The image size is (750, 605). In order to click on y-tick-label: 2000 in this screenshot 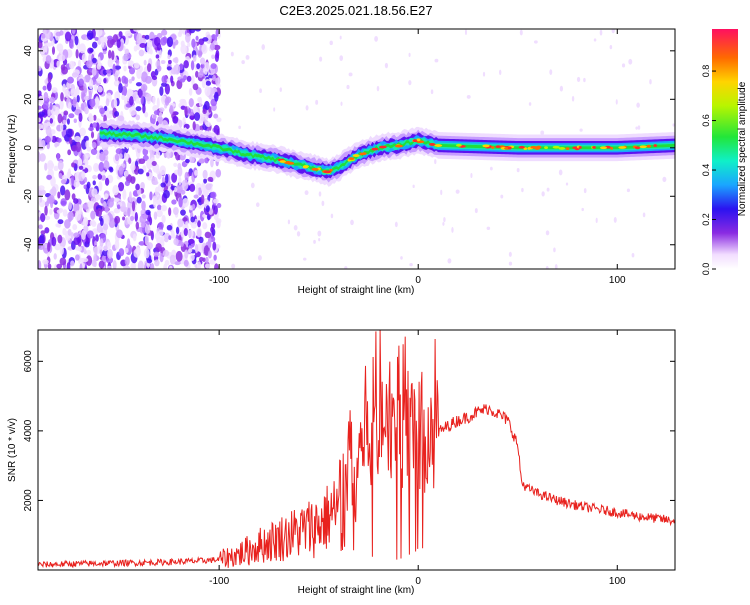, I will do `click(28, 500)`.